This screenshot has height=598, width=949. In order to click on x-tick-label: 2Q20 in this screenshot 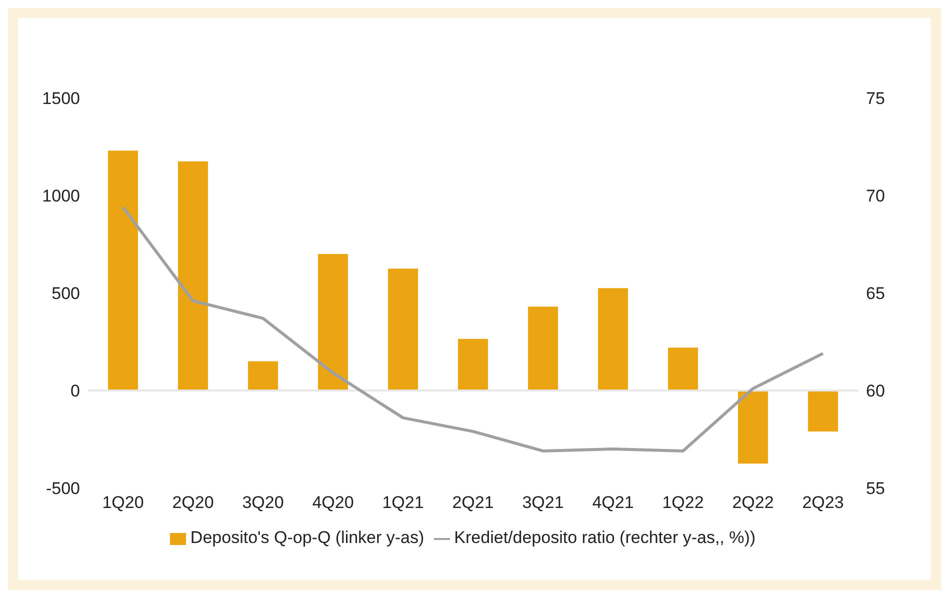, I will do `click(193, 502)`.